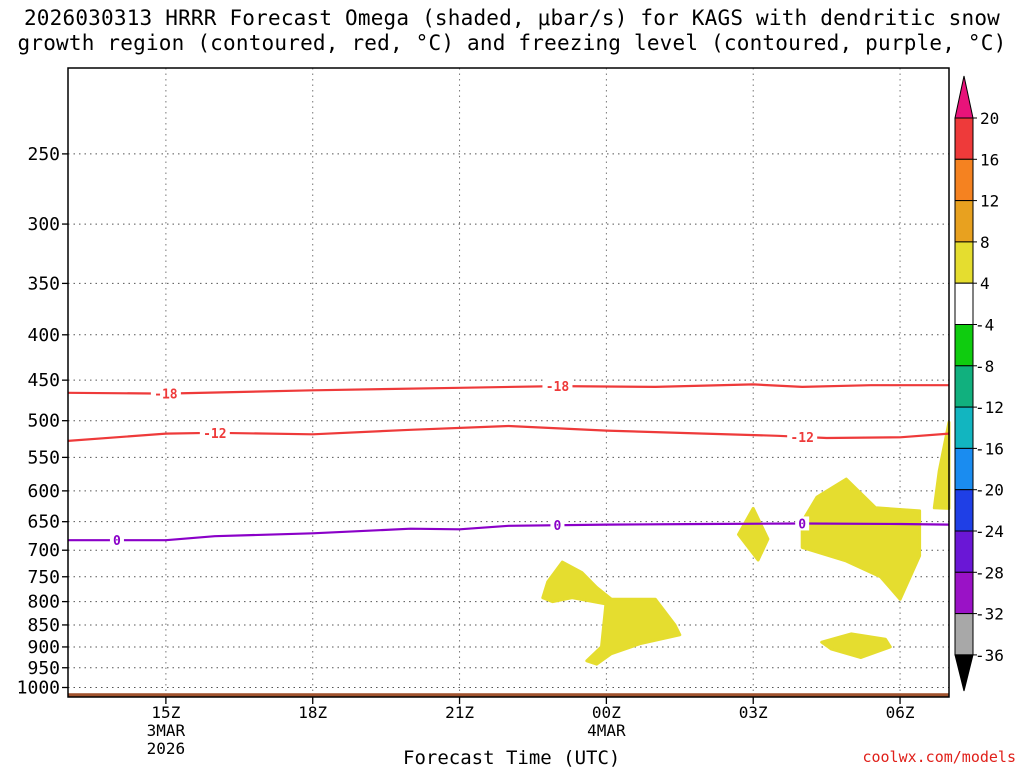  I want to click on colorbar-label: -36, so click(989, 655).